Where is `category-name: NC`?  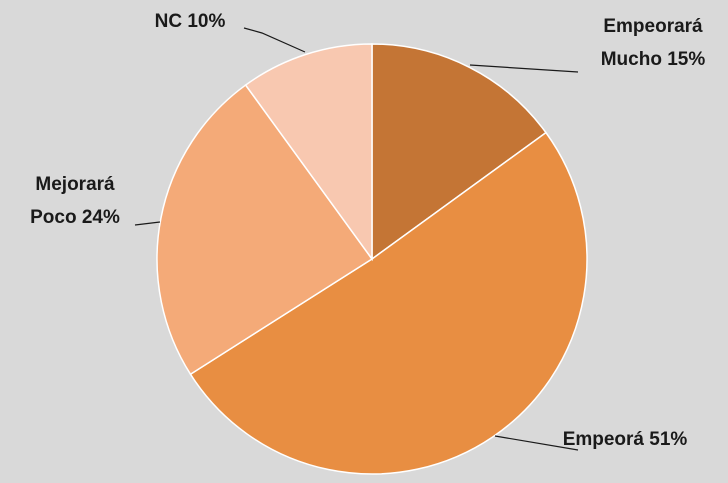
category-name: NC is located at coordinates (168, 21).